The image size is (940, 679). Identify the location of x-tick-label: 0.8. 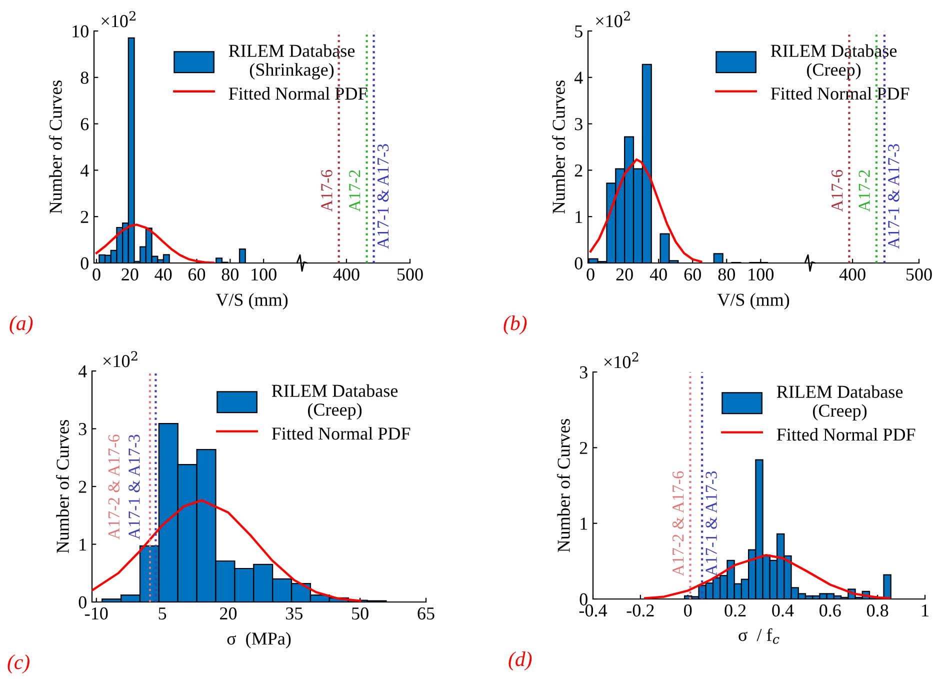
(877, 610).